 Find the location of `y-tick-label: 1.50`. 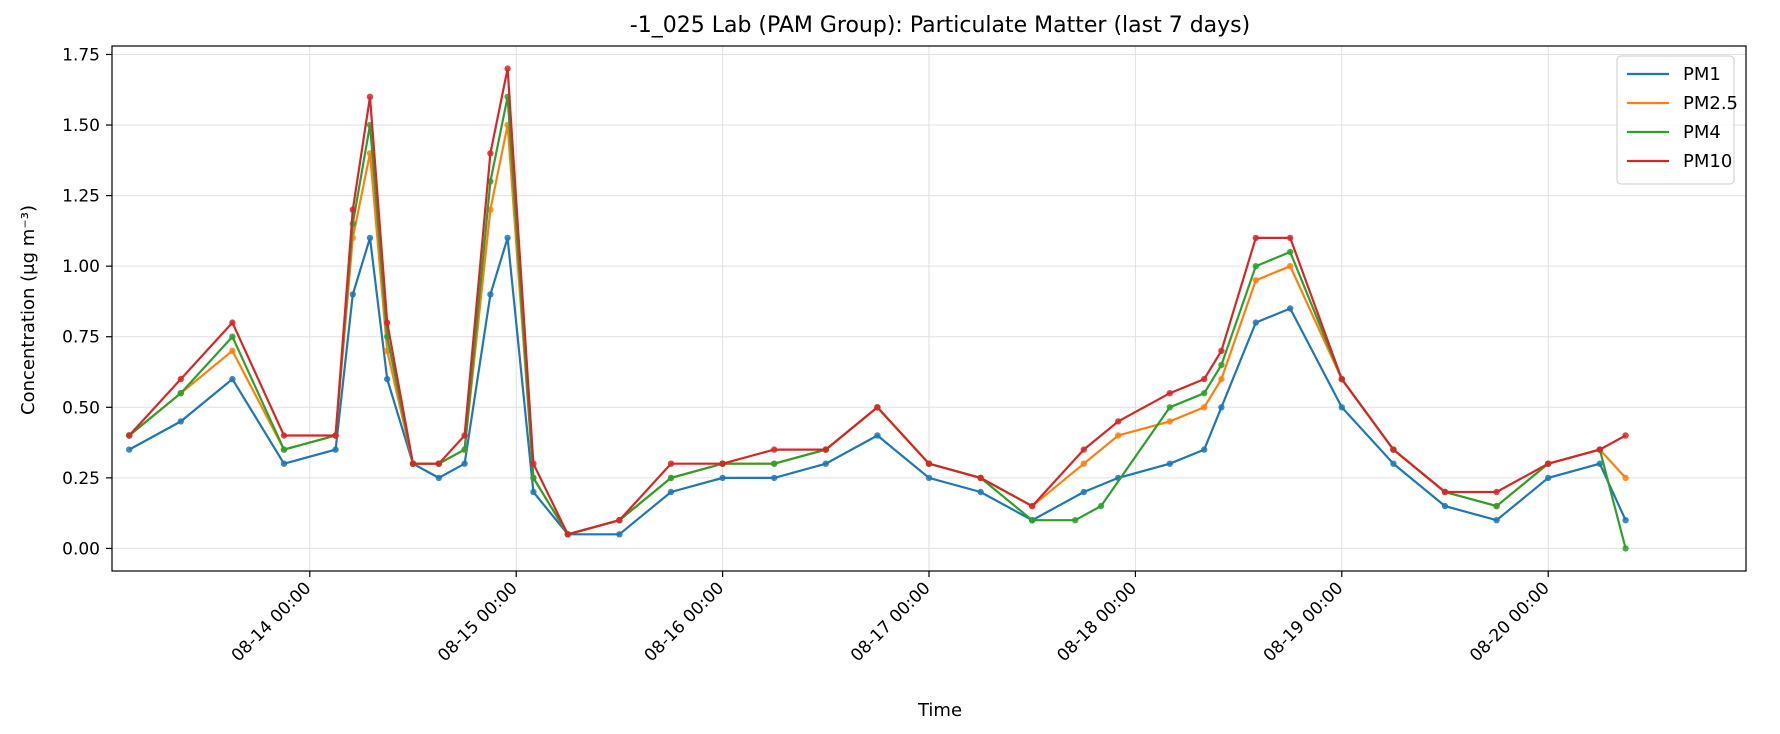

y-tick-label: 1.50 is located at coordinates (81, 126).